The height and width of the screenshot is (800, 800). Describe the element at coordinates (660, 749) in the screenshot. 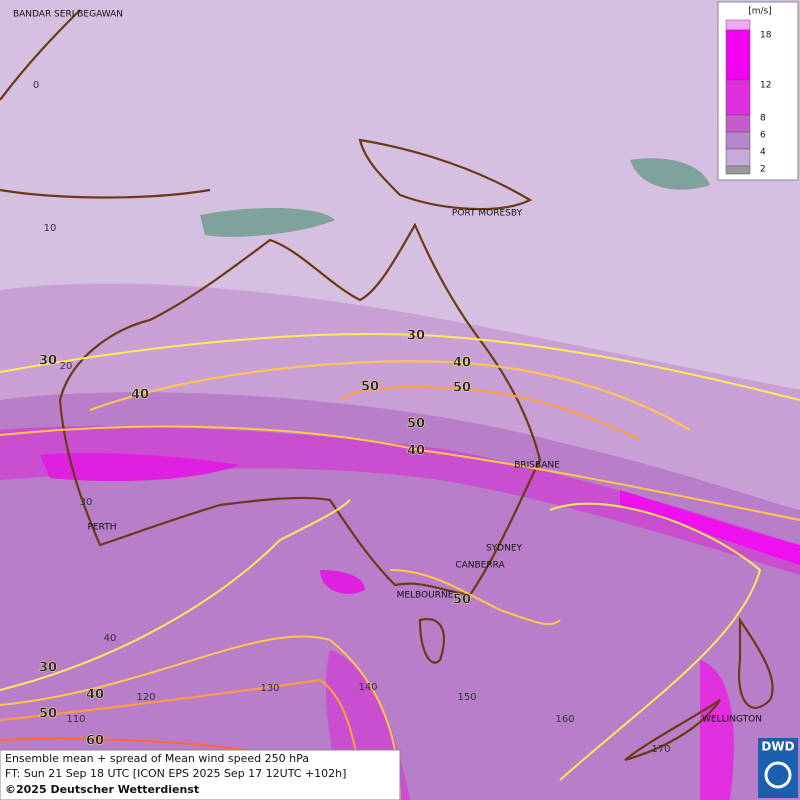

I see `grid-label: 170` at that location.